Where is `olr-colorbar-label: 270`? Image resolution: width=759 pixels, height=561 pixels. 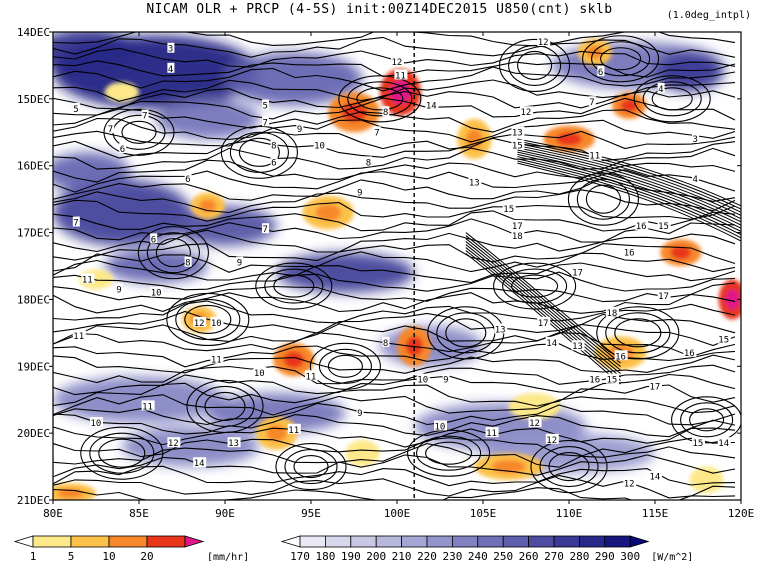 olr-colorbar-label: 270 is located at coordinates (554, 555).